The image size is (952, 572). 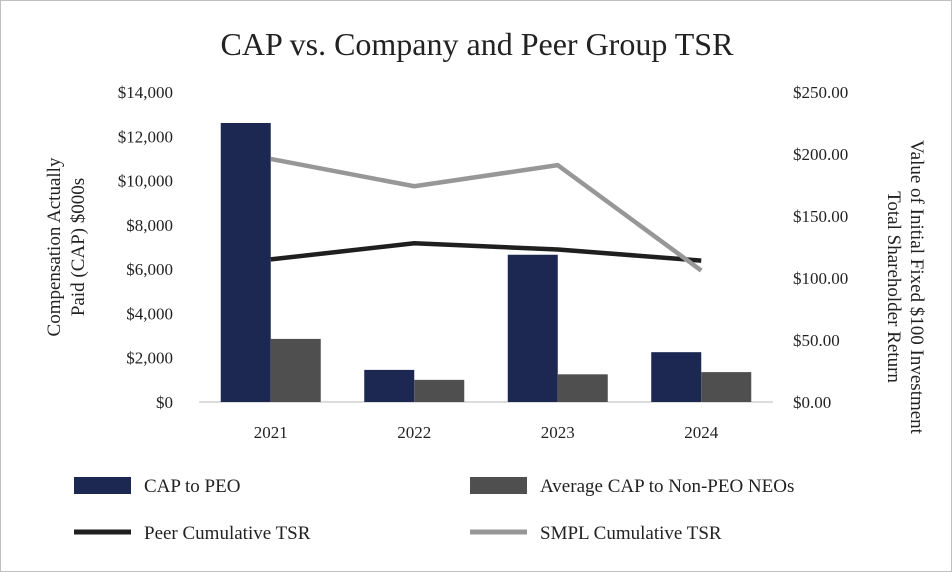 What do you see at coordinates (145, 136) in the screenshot?
I see `left-tick-label: $12,000` at bounding box center [145, 136].